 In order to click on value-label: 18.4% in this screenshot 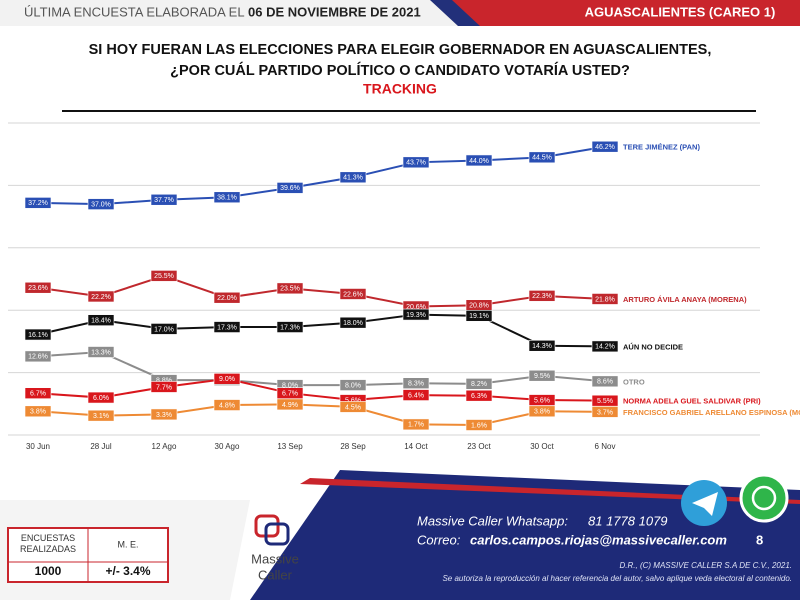, I will do `click(101, 321)`.